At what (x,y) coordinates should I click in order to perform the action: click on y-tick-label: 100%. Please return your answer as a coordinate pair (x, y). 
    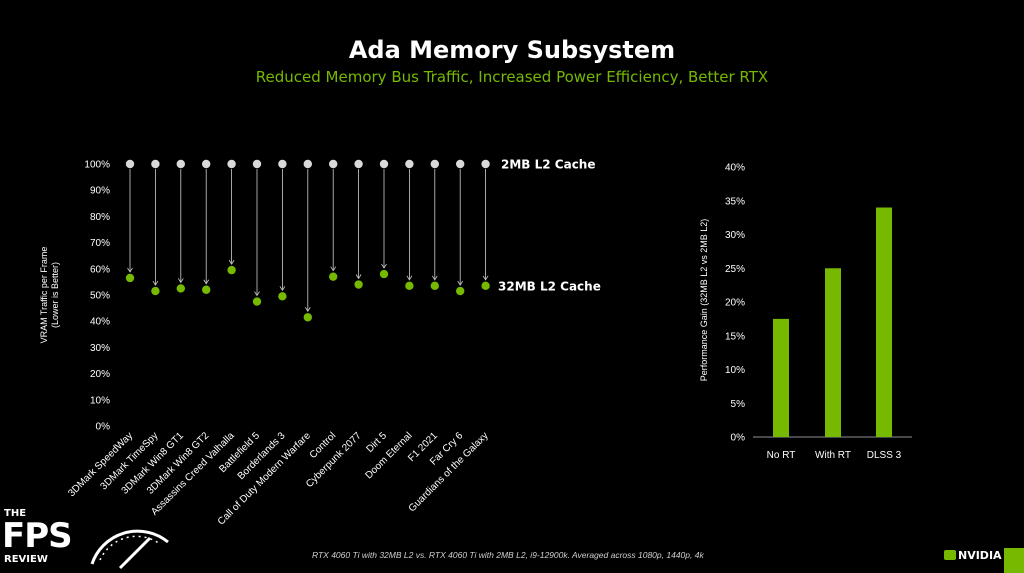
    Looking at the image, I should click on (97, 165).